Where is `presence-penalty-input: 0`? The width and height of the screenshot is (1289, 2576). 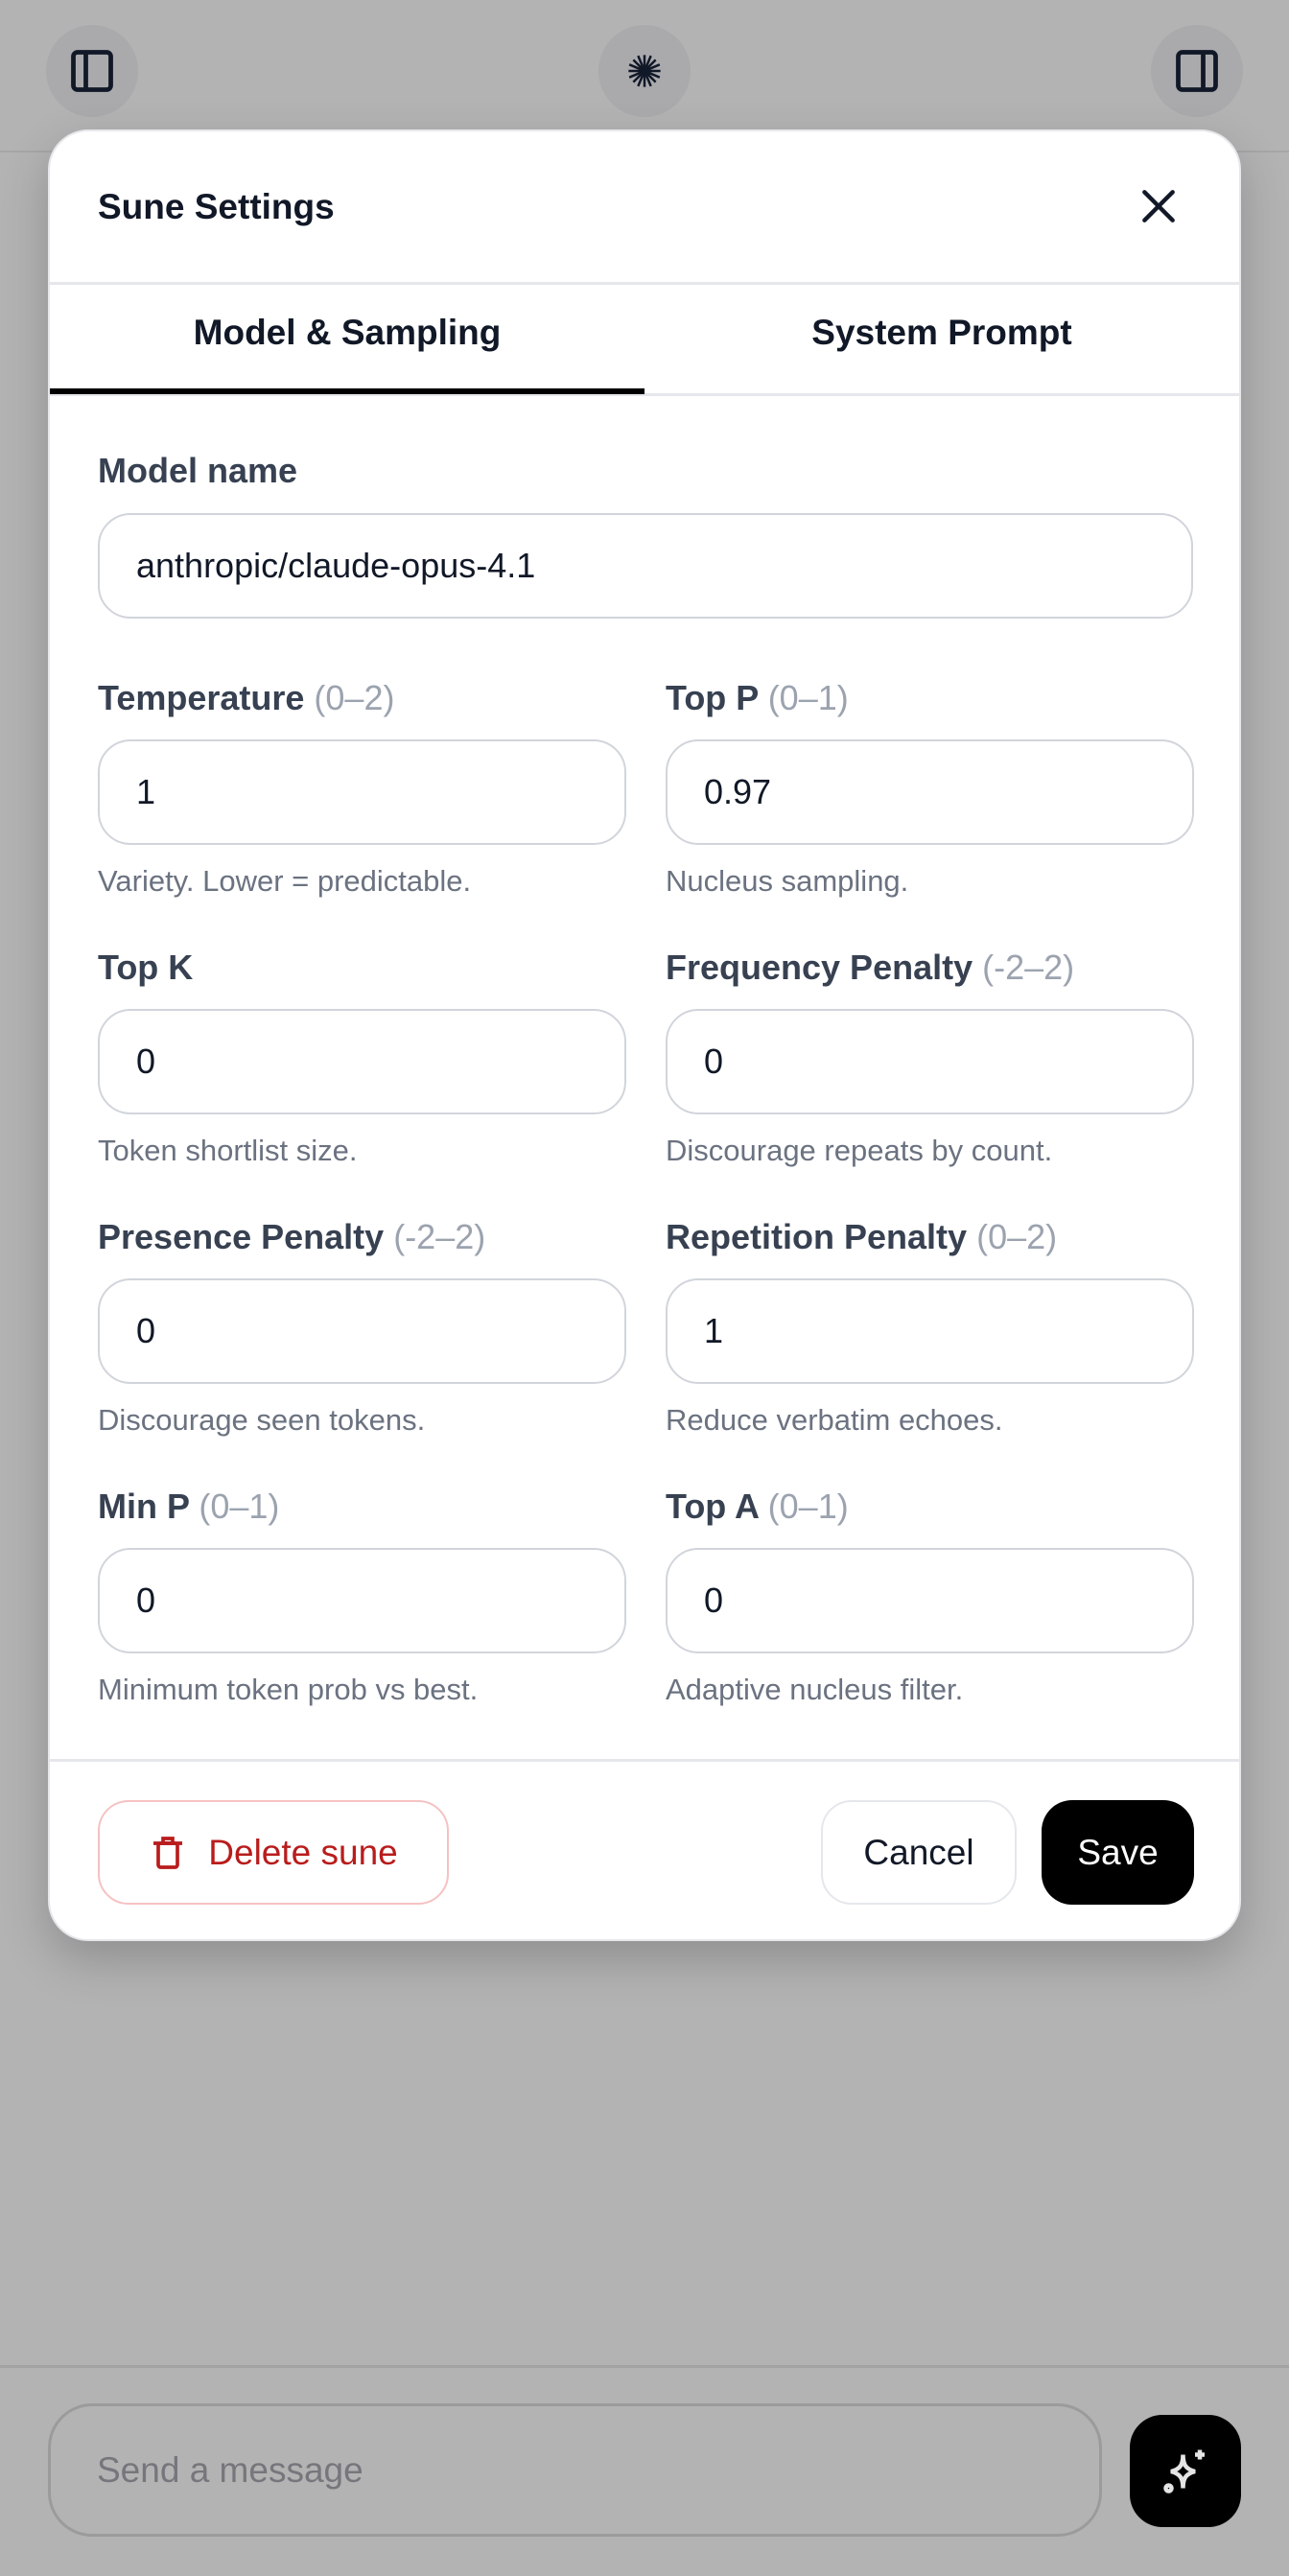 presence-penalty-input: 0 is located at coordinates (362, 1331).